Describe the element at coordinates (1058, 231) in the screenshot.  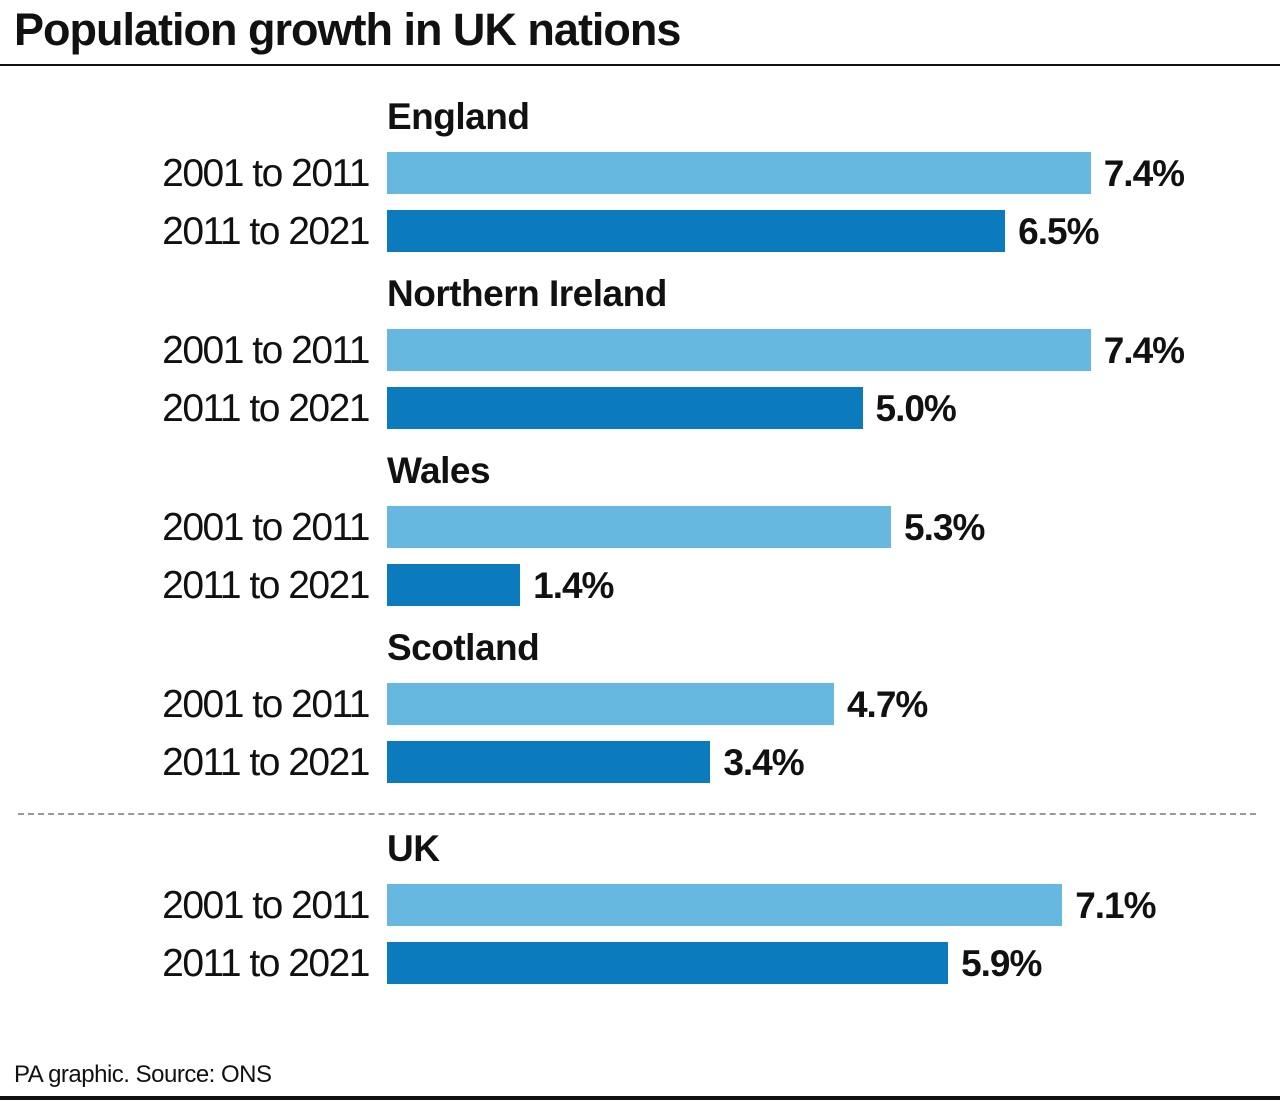
I see `value-label: 6.5%` at that location.